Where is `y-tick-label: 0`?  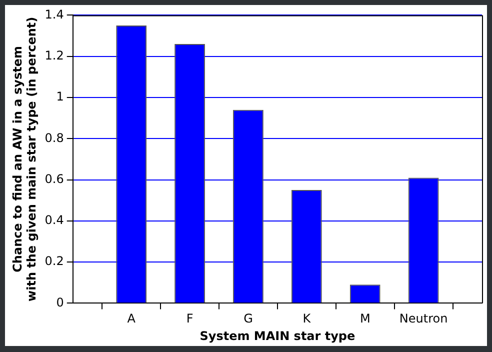
y-tick-label: 0 is located at coordinates (60, 302).